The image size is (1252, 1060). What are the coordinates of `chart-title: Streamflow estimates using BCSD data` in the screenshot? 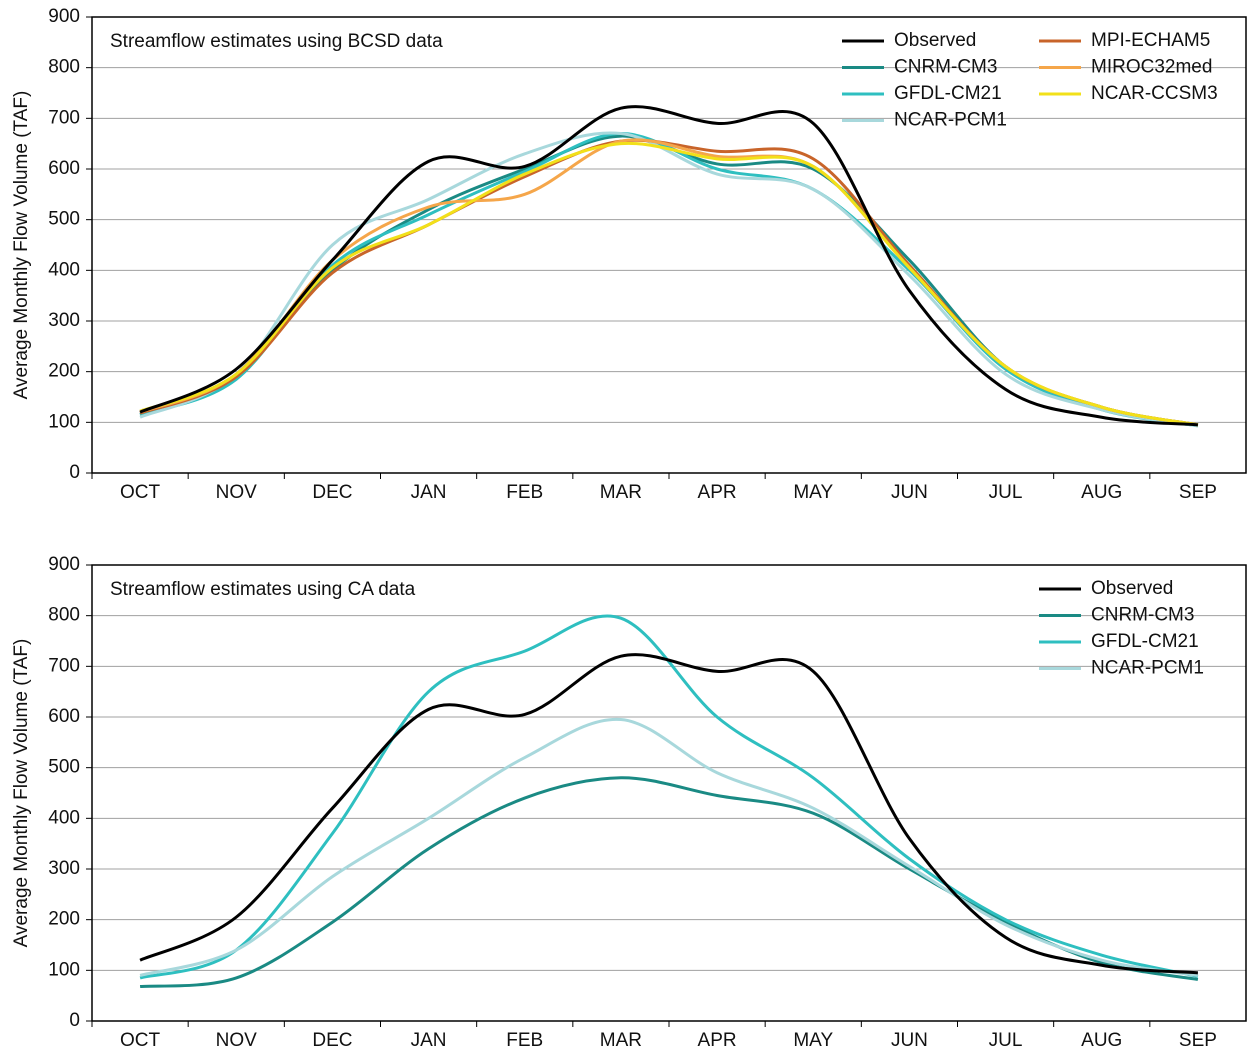 It's located at (276, 41).